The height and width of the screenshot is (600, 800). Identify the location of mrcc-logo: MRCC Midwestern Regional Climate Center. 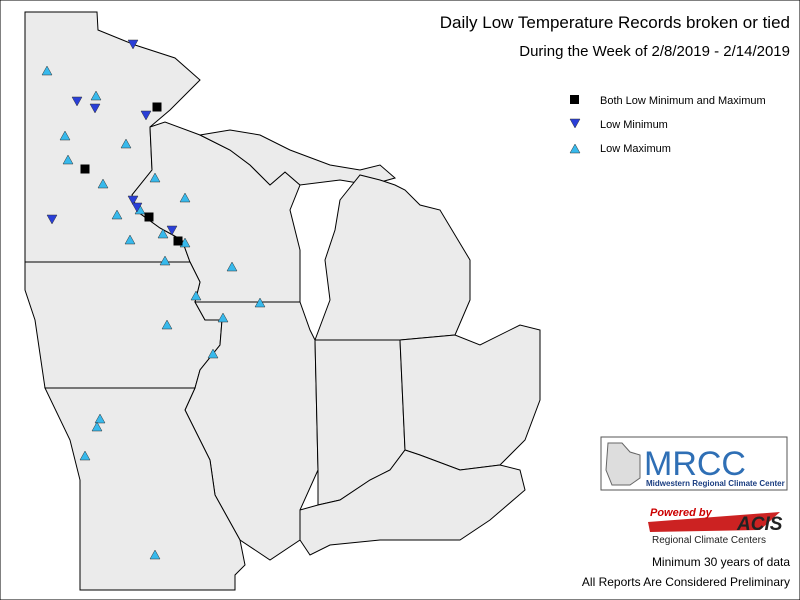
(694, 463).